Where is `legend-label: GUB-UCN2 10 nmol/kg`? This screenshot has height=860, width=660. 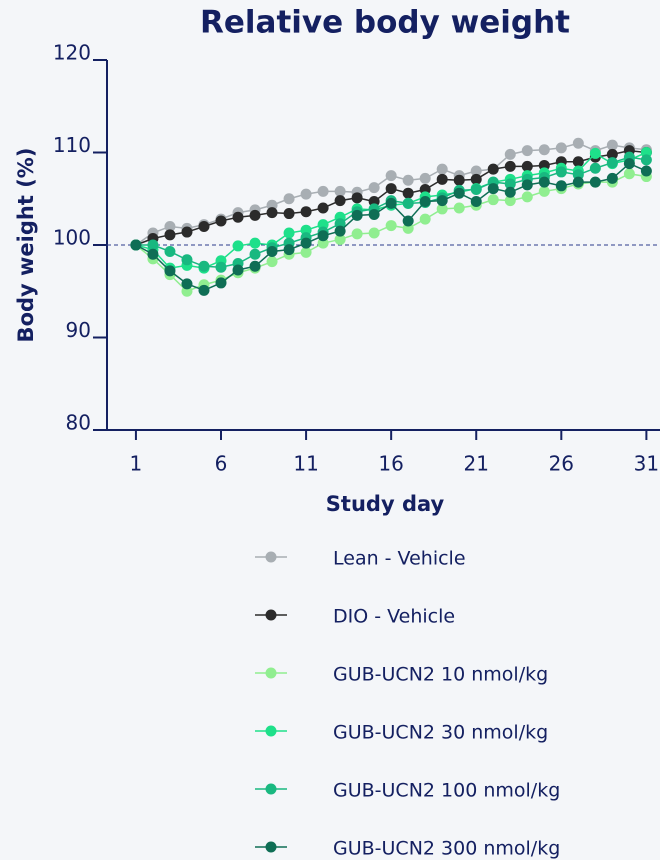
legend-label: GUB-UCN2 10 nmol/kg is located at coordinates (440, 675).